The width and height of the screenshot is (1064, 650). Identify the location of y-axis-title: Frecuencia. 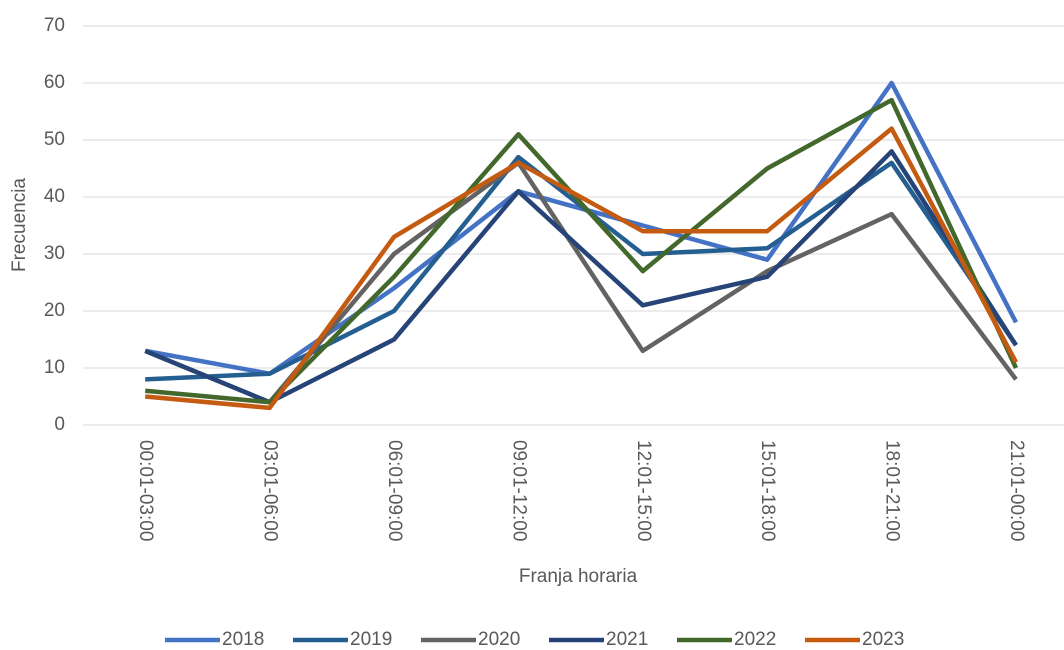
(19, 225).